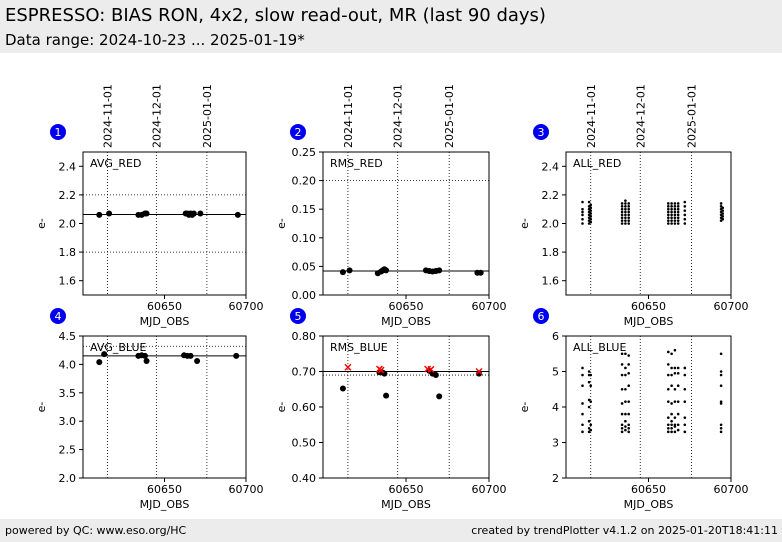 The height and width of the screenshot is (542, 782). Describe the element at coordinates (68, 195) in the screenshot. I see `y-tick-label: 2.2` at that location.